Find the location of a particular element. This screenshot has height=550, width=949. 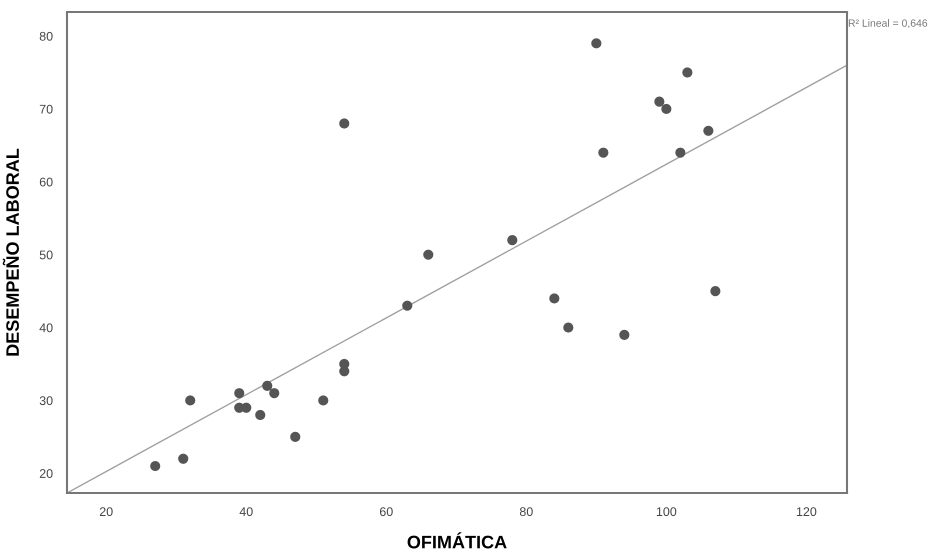

y-tick-label: 20 is located at coordinates (46, 473).